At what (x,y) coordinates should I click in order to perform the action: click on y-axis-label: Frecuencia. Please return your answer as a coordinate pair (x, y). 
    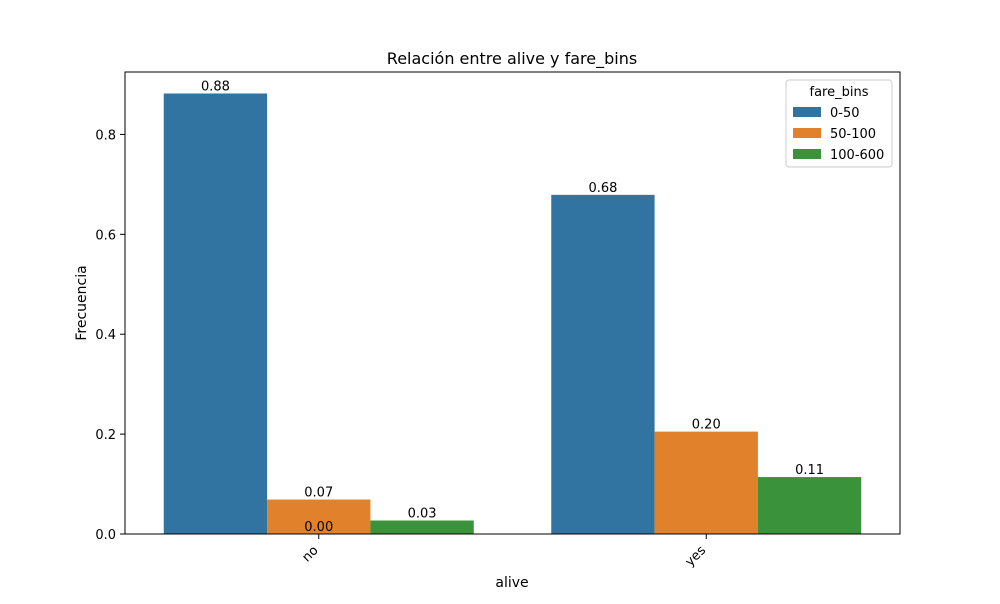
    Looking at the image, I should click on (82, 302).